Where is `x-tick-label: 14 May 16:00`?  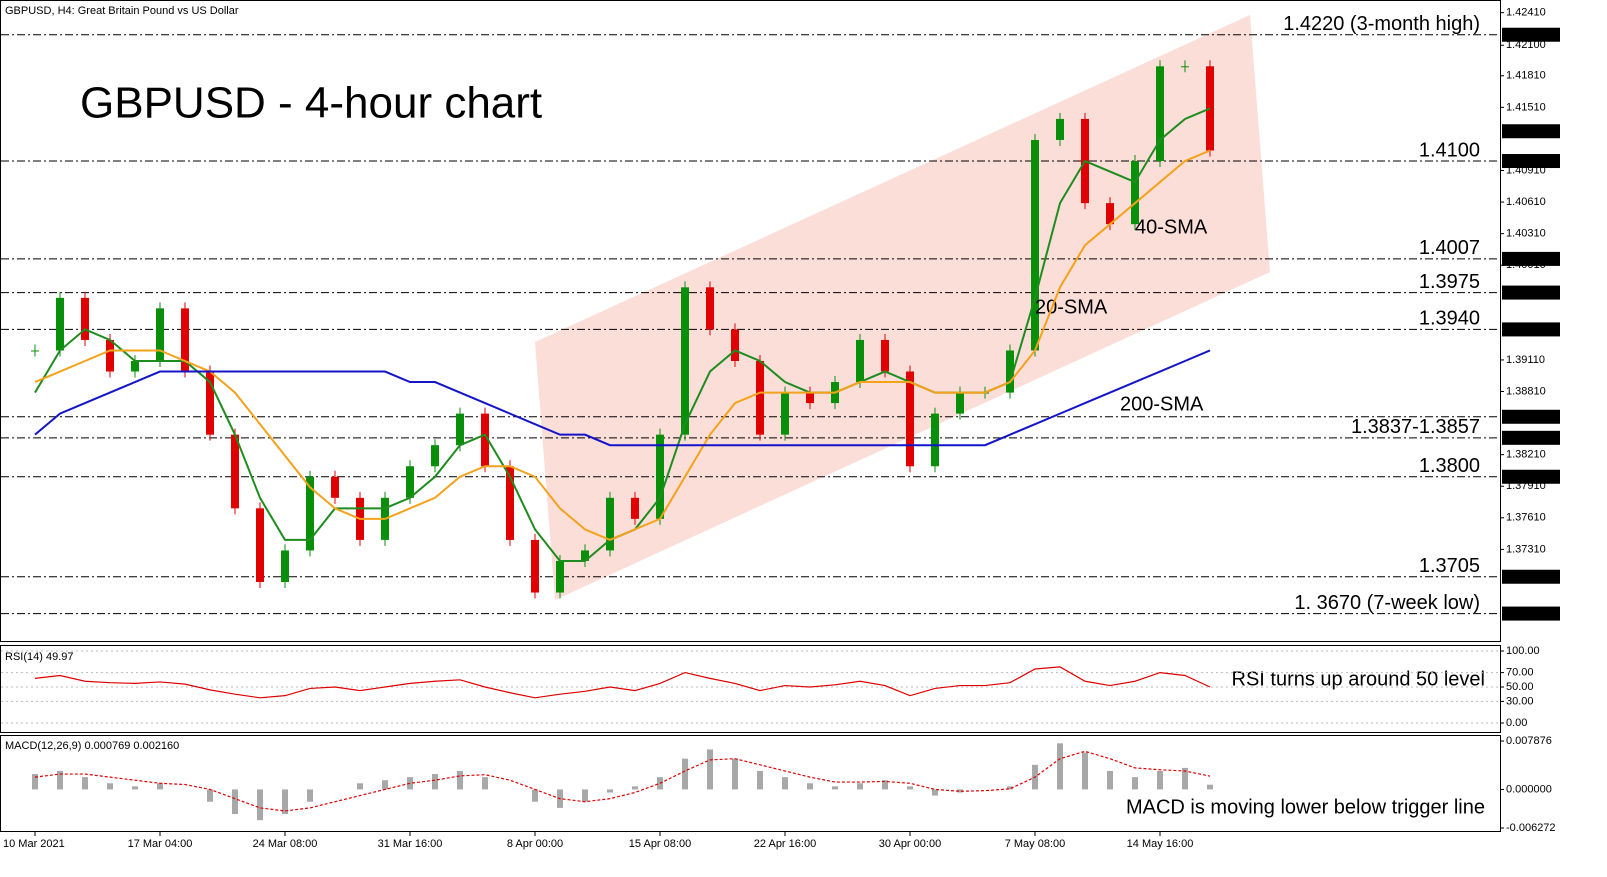 x-tick-label: 14 May 16:00 is located at coordinates (1160, 844).